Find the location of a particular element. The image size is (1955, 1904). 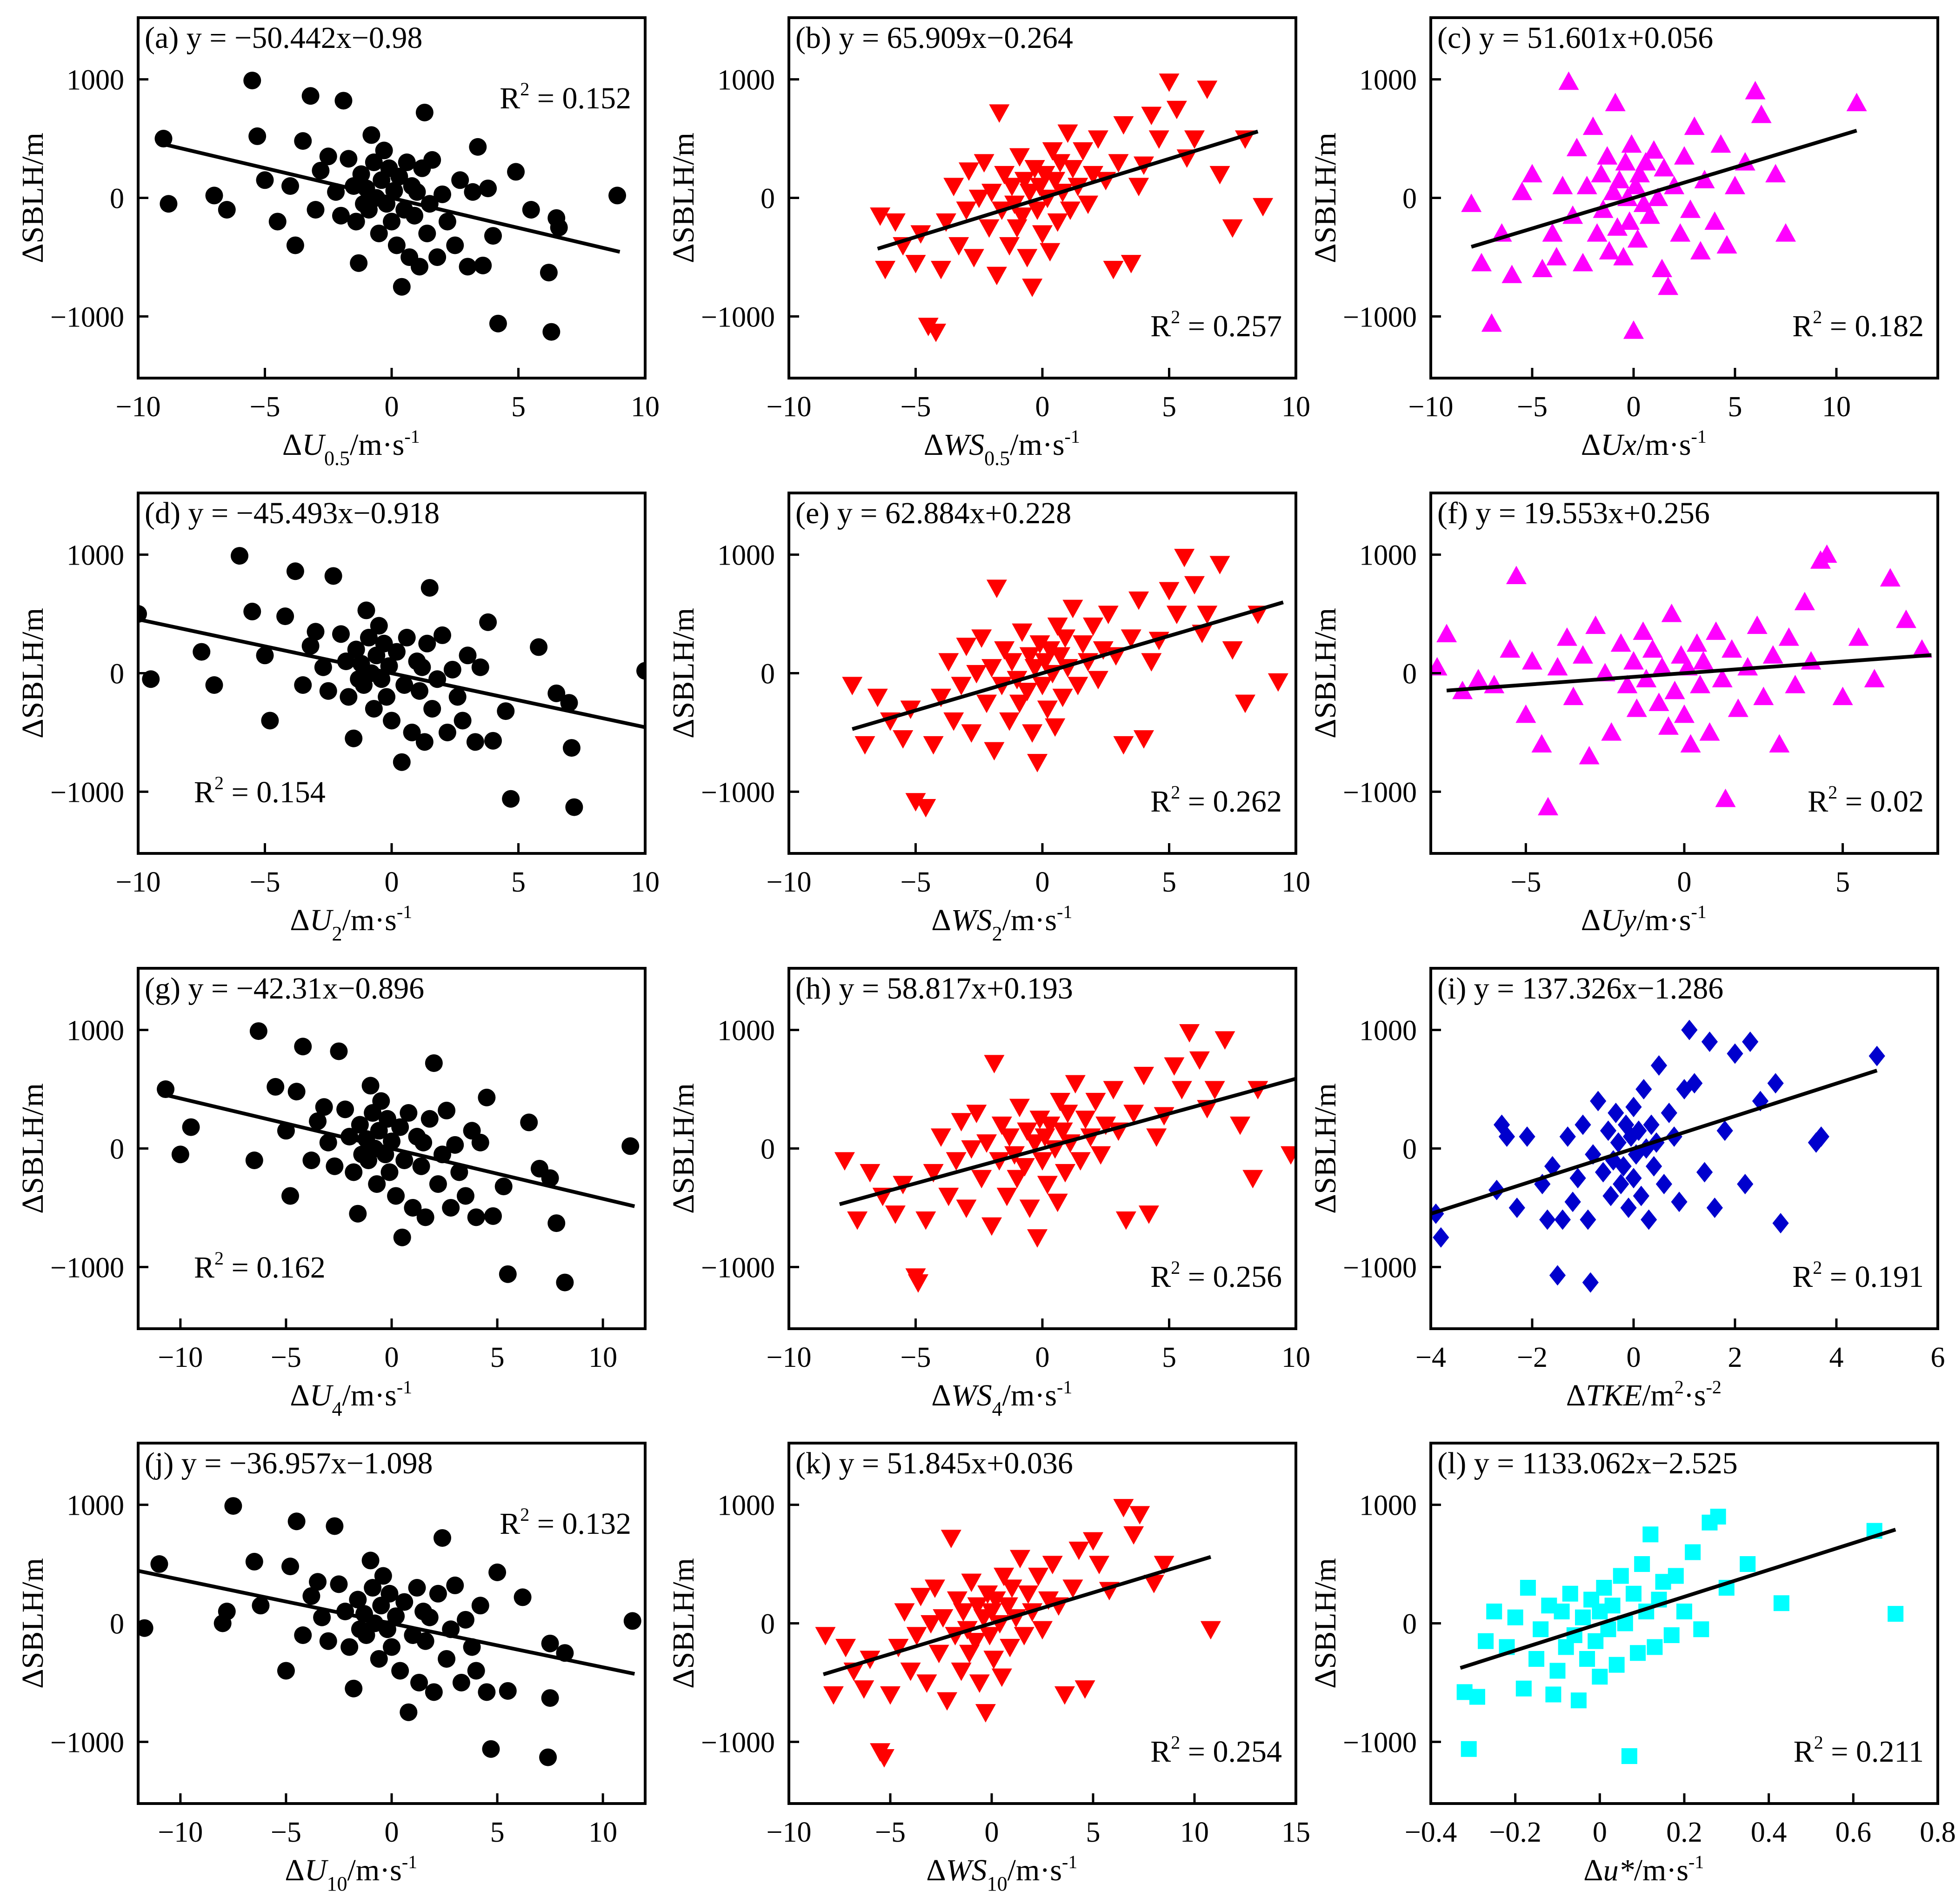

x-axis-label: ΔWS2/m·s-1 is located at coordinates (1001, 923).